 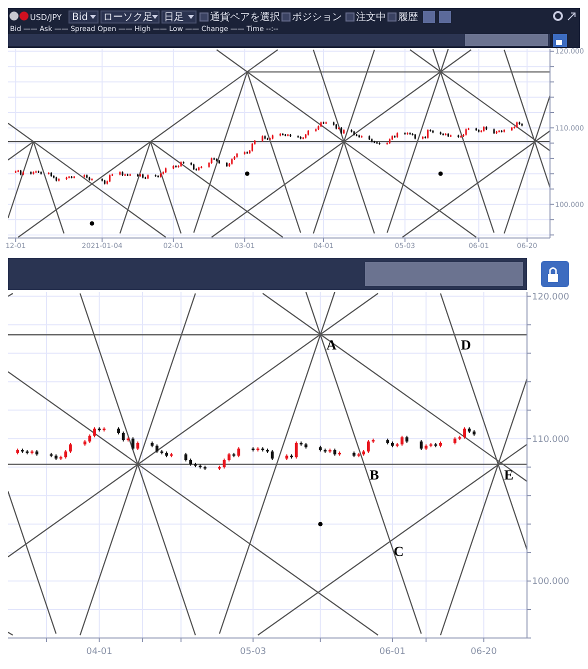 I want to click on y-tick-label: 100.000, so click(x=551, y=582).